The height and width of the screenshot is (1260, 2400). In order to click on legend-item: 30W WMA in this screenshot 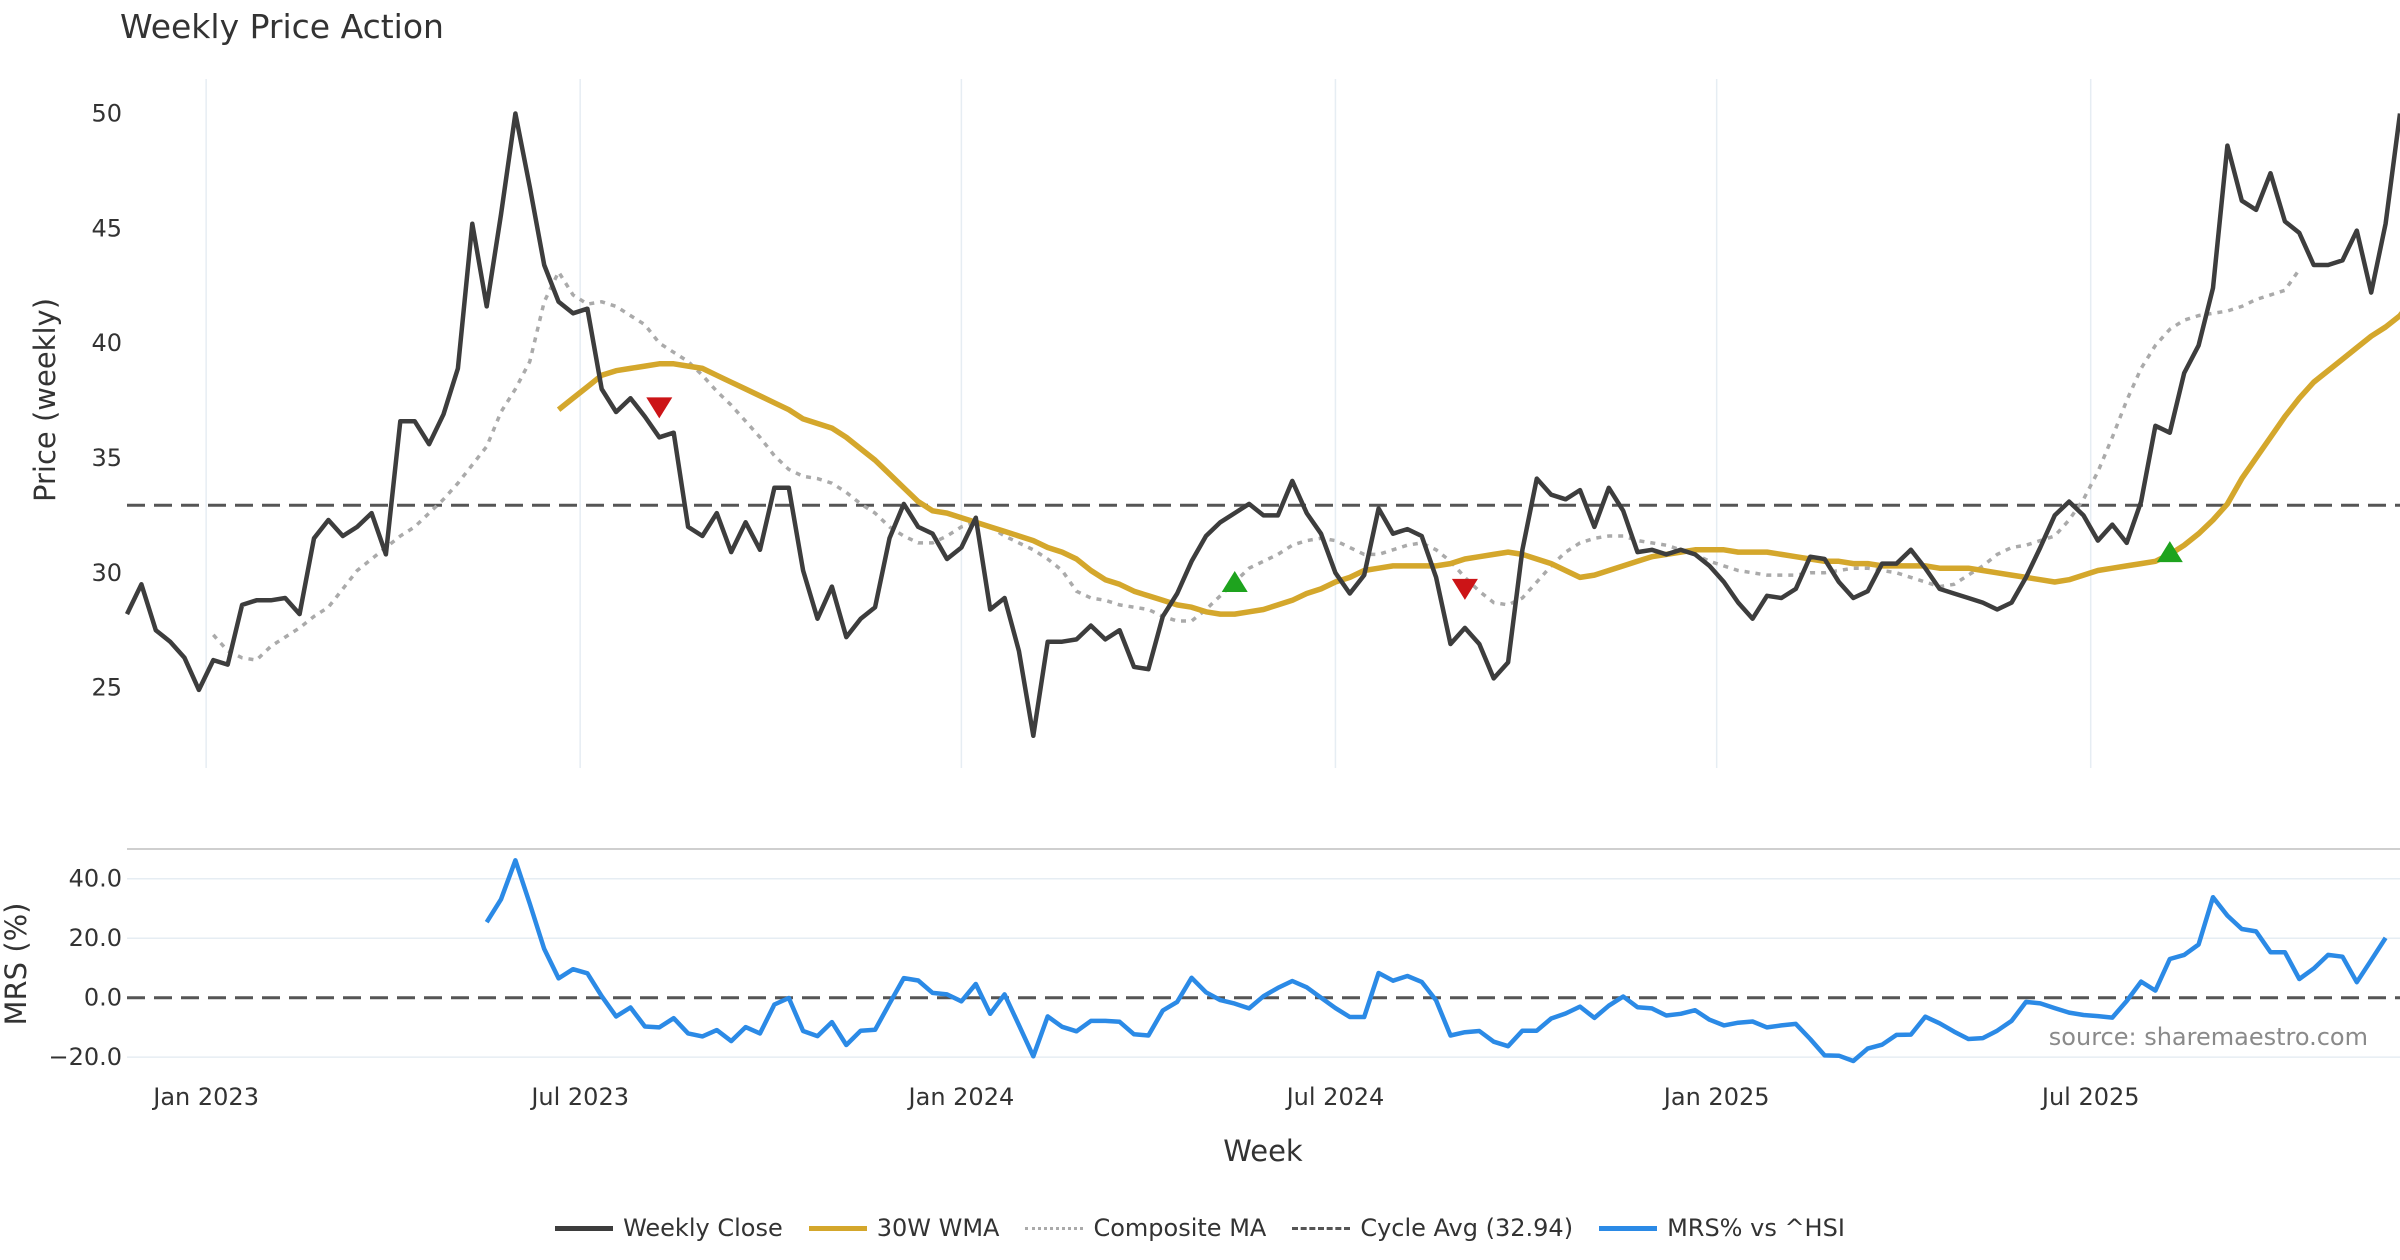, I will do `click(904, 1228)`.